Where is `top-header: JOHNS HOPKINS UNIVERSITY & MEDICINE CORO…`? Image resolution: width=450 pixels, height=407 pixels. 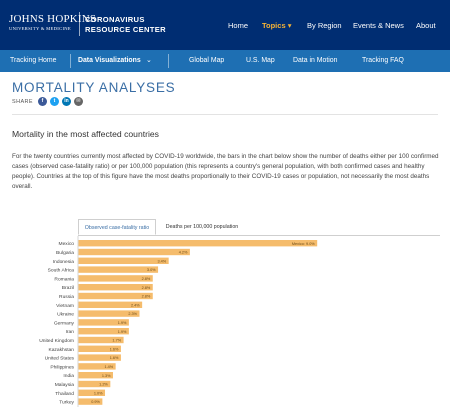
top-header: JOHNS HOPKINS UNIVERSITY & MEDICINE CORO… is located at coordinates (225, 25).